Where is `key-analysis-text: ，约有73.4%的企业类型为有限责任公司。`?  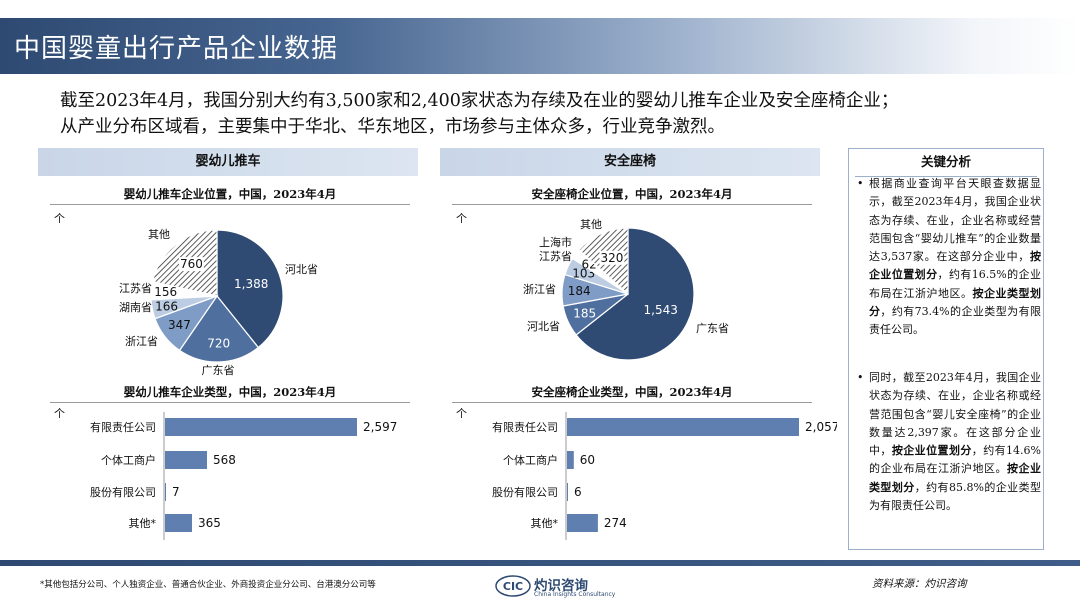
key-analysis-text: ，约有73.4%的企业类型为有限责任公司。 is located at coordinates (955, 321).